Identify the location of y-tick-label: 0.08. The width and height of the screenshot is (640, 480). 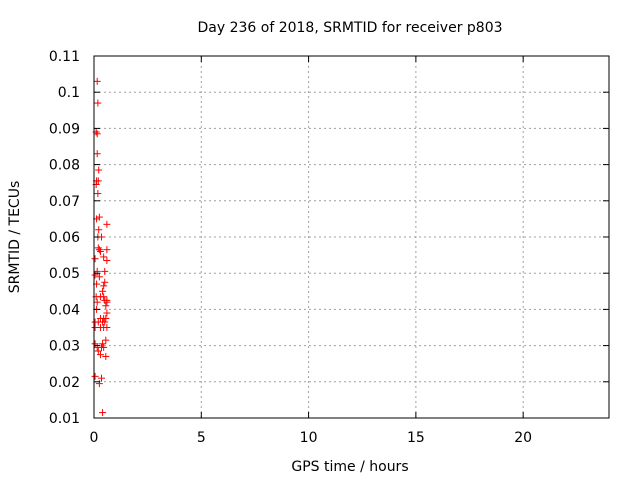
(64, 166).